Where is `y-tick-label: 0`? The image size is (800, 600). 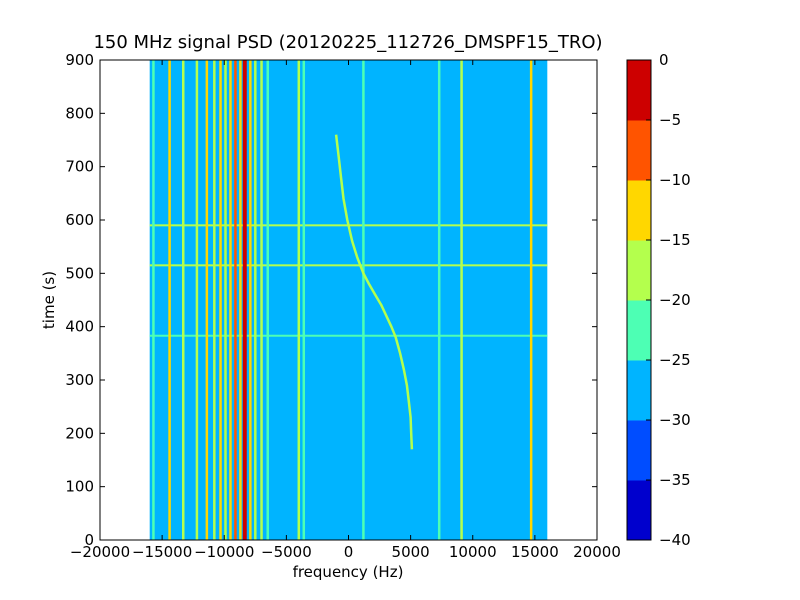 y-tick-label: 0 is located at coordinates (89, 540).